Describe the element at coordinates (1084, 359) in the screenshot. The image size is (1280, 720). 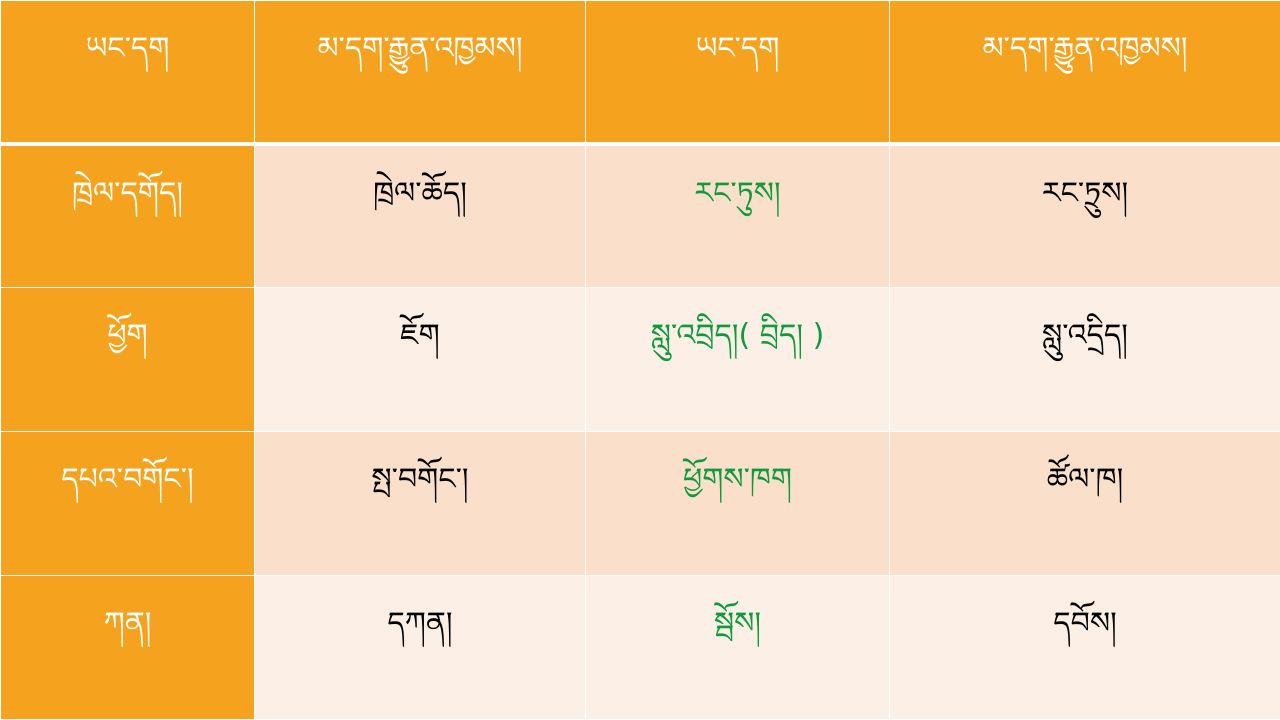
I see `cell-incorrect-2: སླུ་འདྲིད།` at that location.